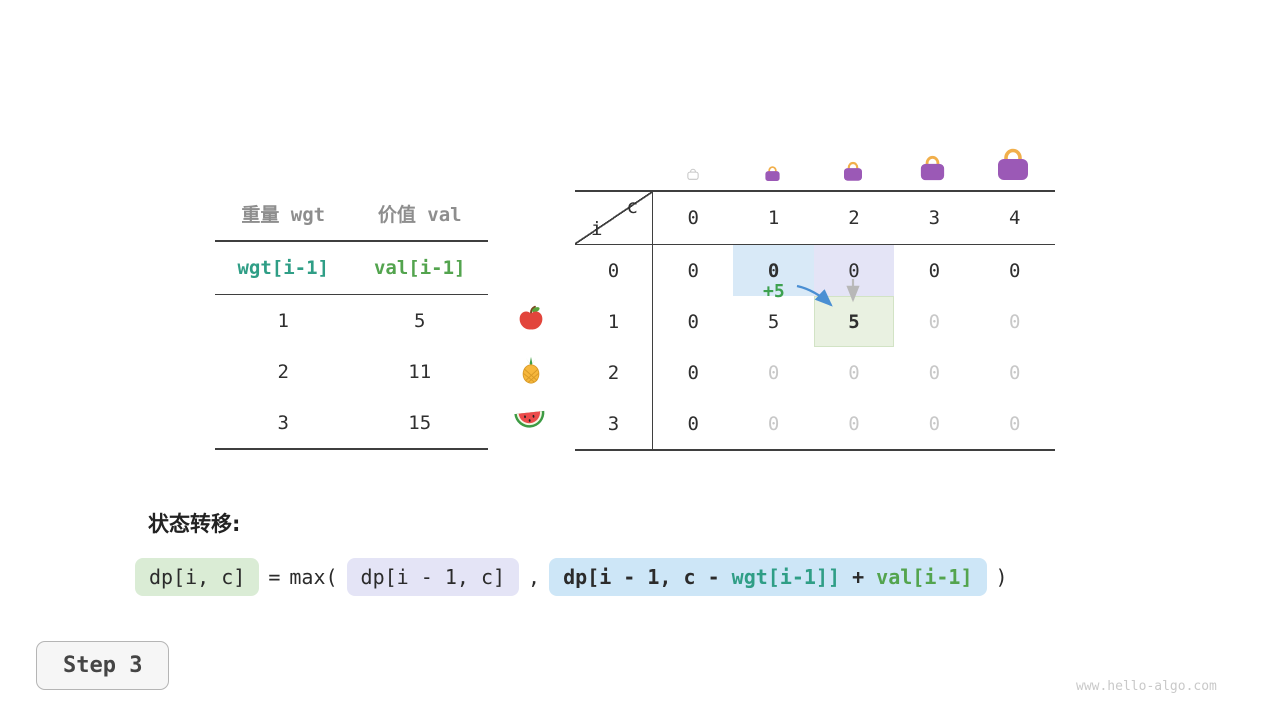  Describe the element at coordinates (420, 422) in the screenshot. I see `item-3-value: 15` at that location.